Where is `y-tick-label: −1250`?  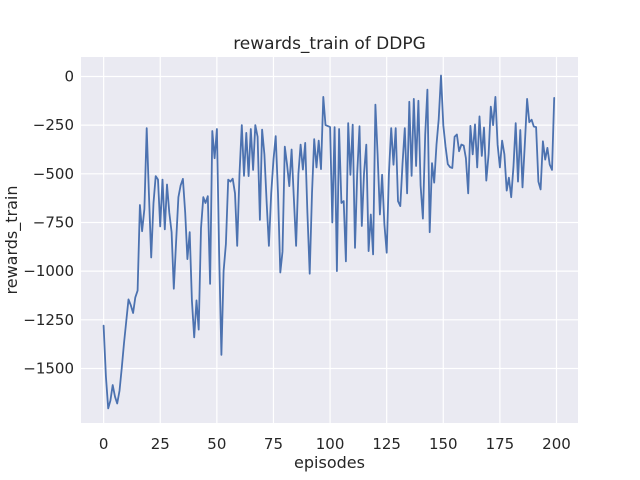
y-tick-label: −1250 is located at coordinates (48, 320).